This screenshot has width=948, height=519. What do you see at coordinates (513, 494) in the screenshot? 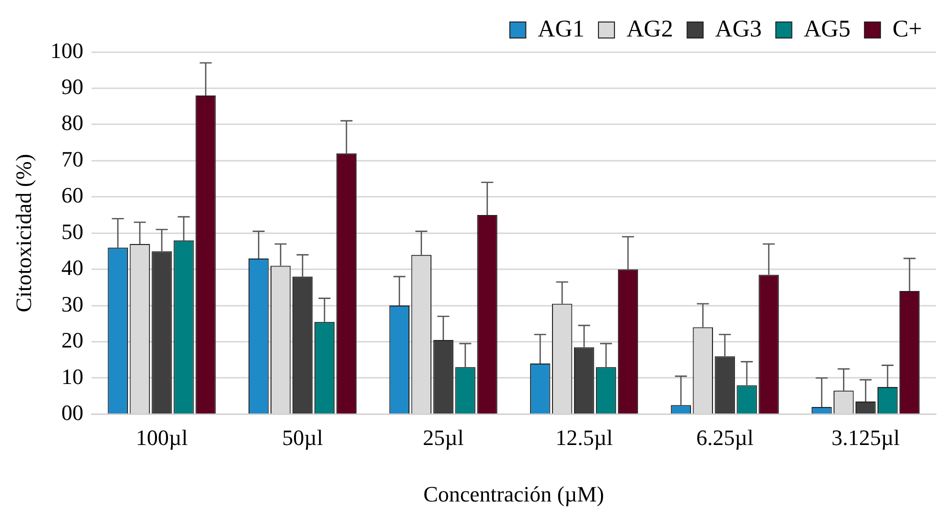
I see `x-axis-title: Concentración (µM)` at bounding box center [513, 494].